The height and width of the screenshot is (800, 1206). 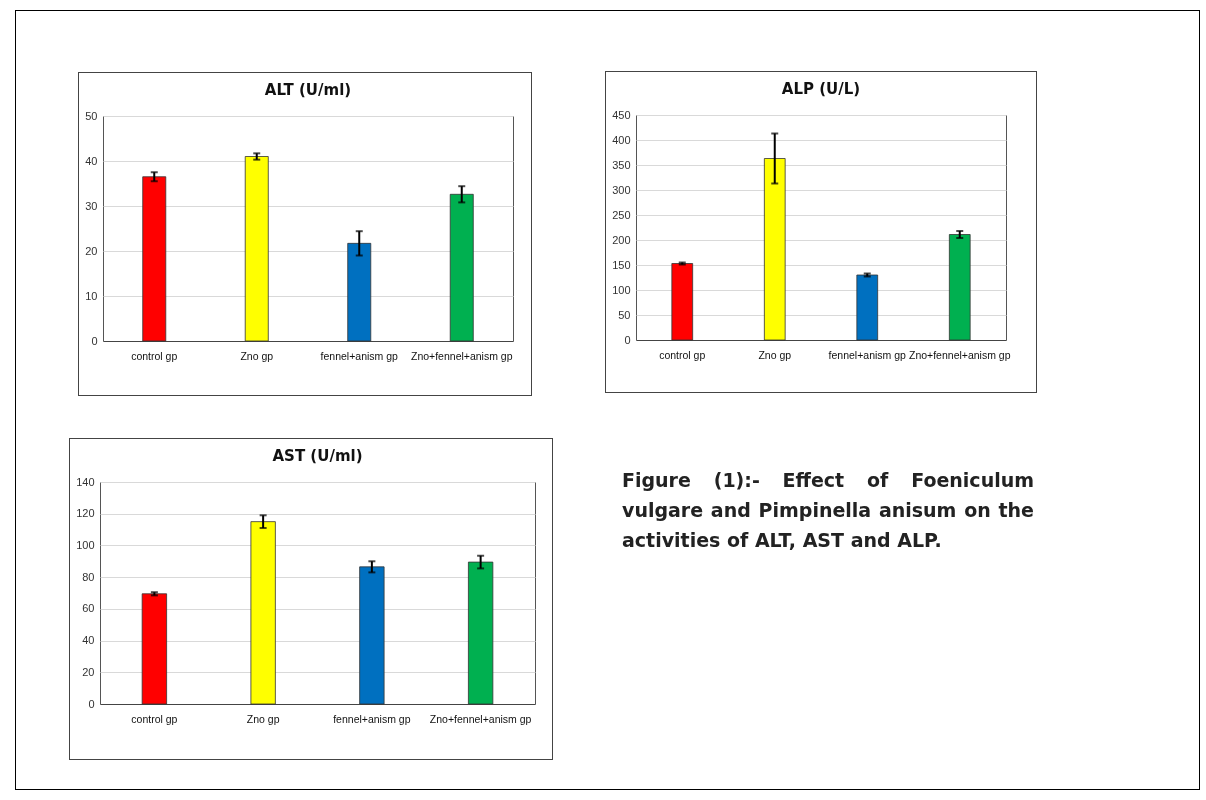 What do you see at coordinates (821, 89) in the screenshot?
I see `chart-title: ALP (U/L)` at bounding box center [821, 89].